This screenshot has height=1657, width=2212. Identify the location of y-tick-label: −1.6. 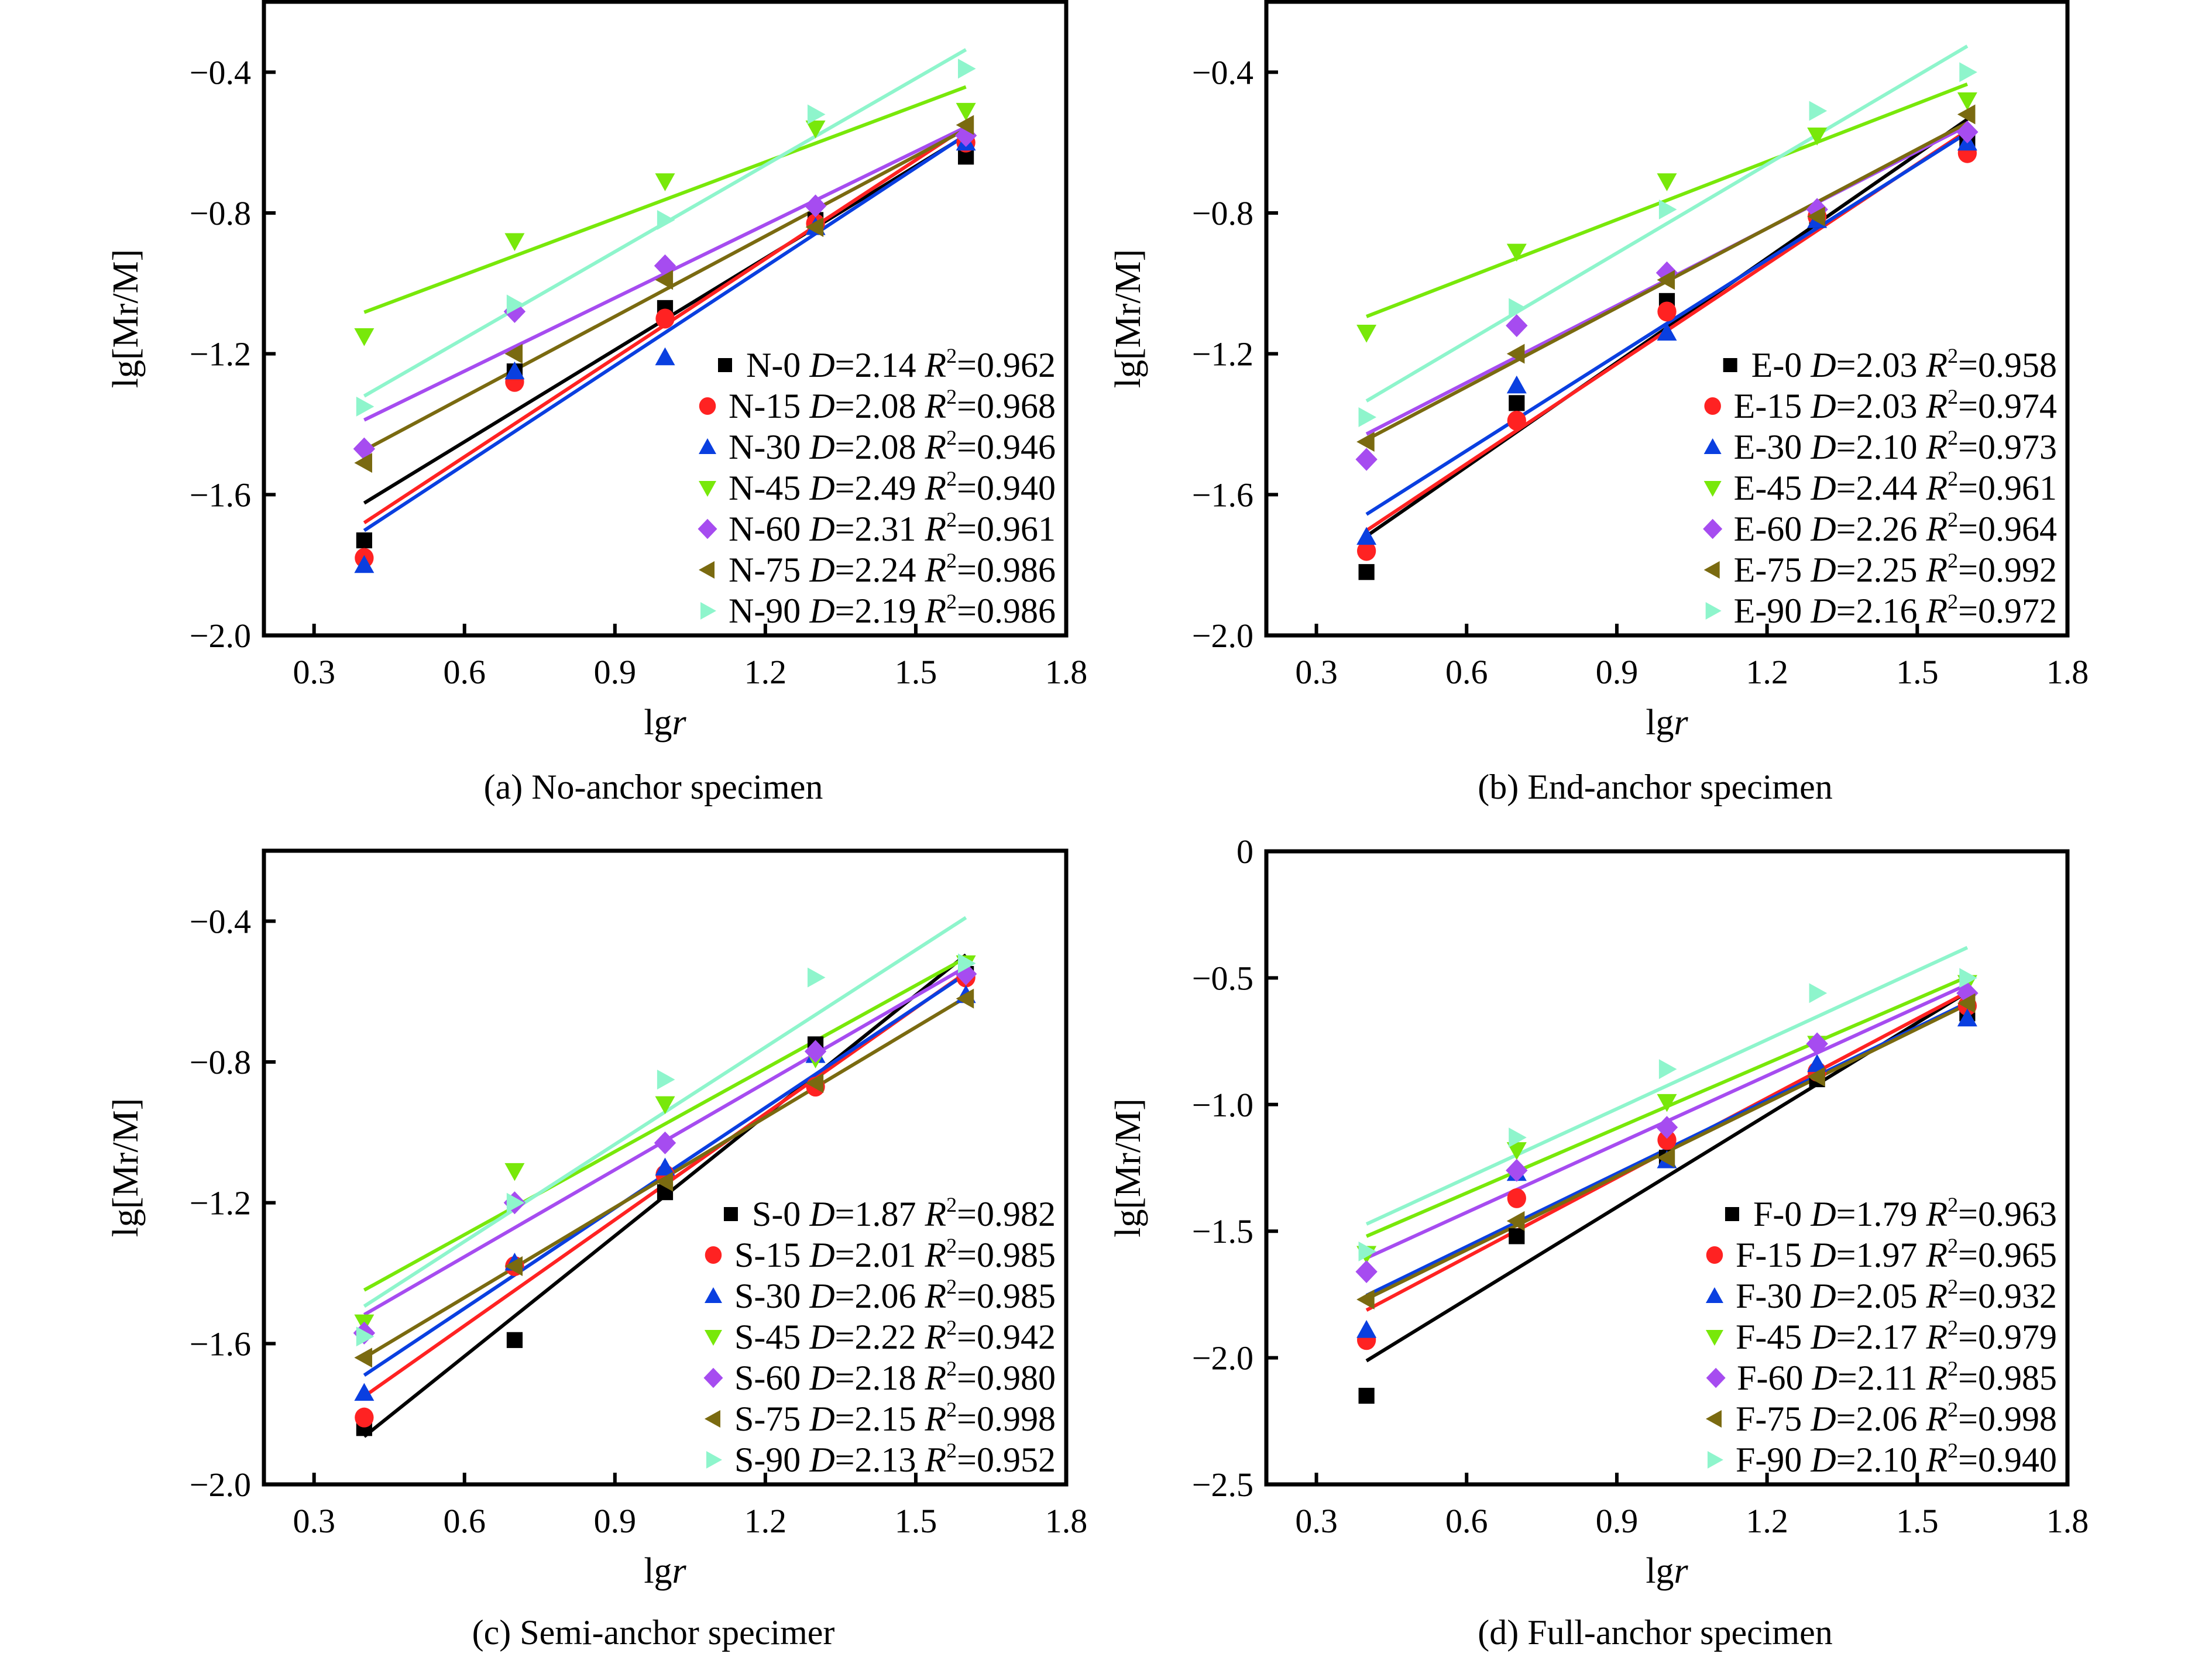
(220, 1344).